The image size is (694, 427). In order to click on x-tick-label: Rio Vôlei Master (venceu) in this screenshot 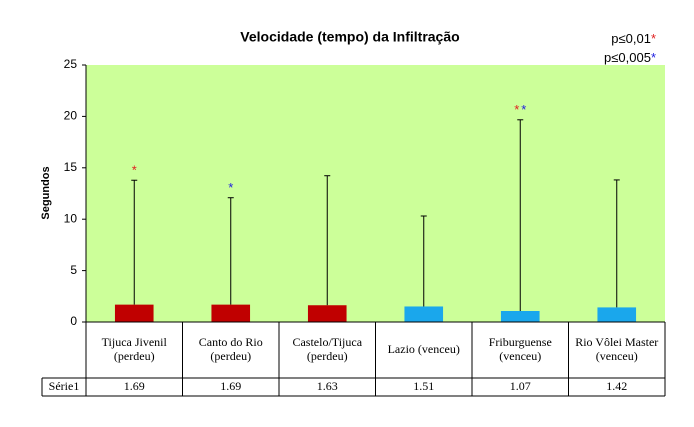, I will do `click(617, 349)`.